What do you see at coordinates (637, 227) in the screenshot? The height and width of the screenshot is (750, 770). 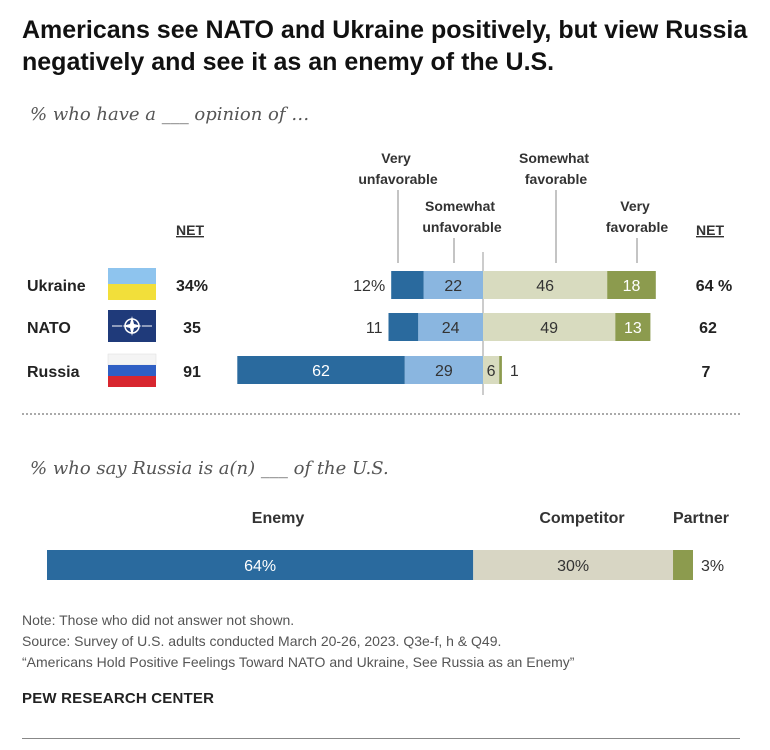 I see `legend-very-favorable-line2: favorable` at bounding box center [637, 227].